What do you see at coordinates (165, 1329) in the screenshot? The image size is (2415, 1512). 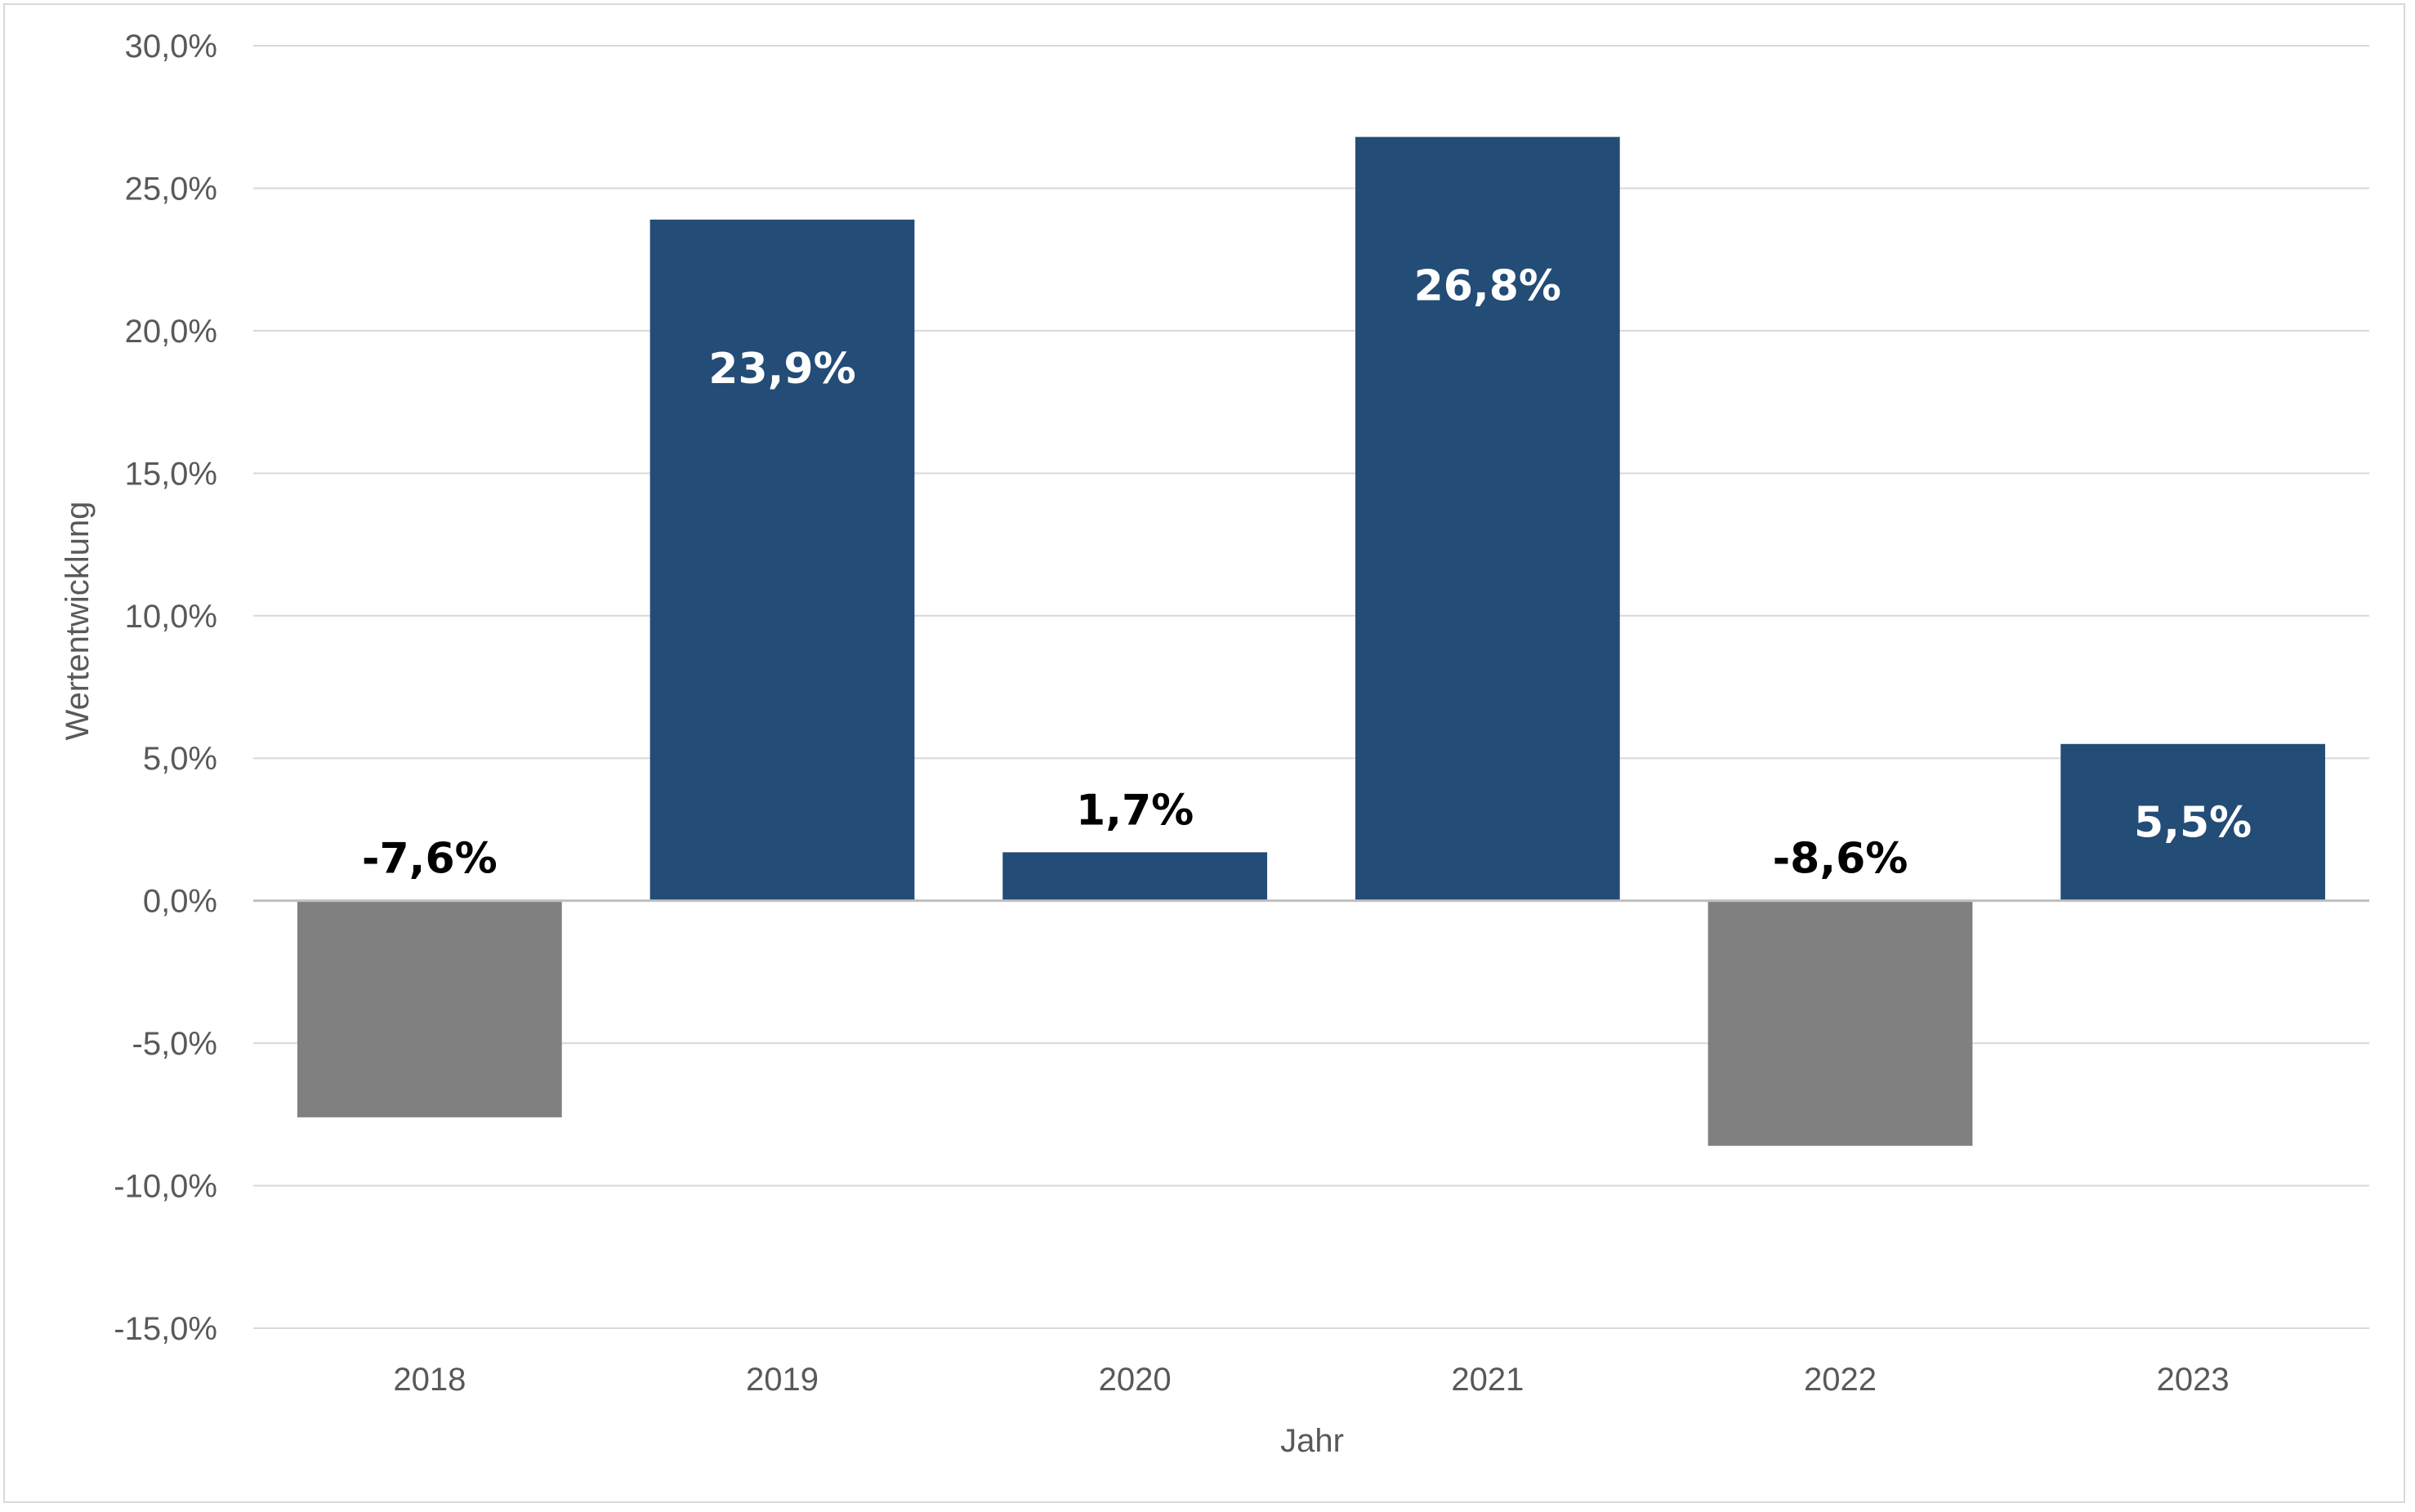 I see `y-tick-label: -15,0%` at bounding box center [165, 1329].